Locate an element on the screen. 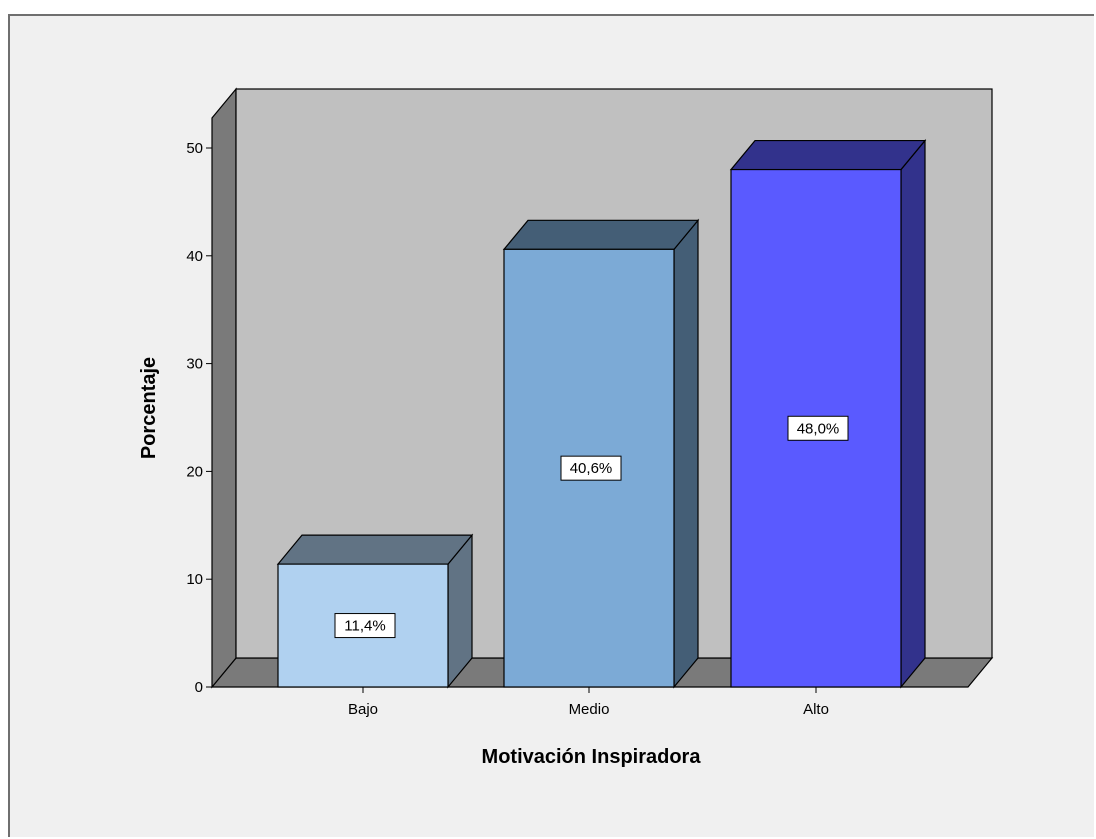 This screenshot has height=839, width=1096. x-tick-label: Bajo is located at coordinates (363, 709).